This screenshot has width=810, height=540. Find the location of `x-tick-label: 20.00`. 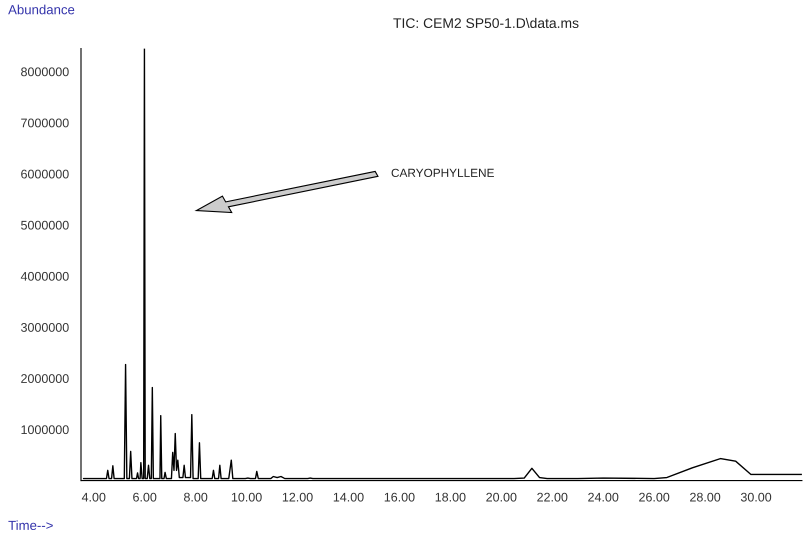

x-tick-label: 20.00 is located at coordinates (501, 497).